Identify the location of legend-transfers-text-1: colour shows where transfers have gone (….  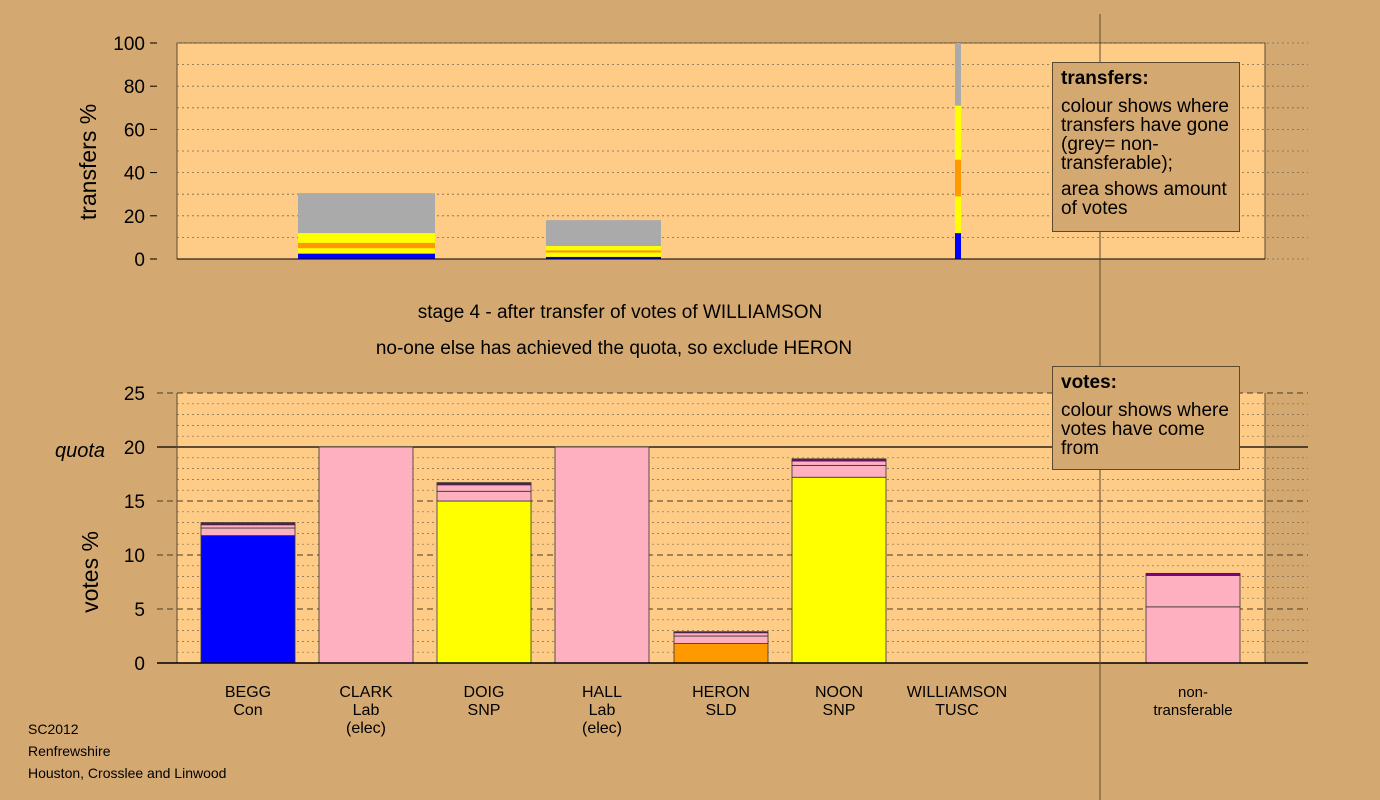
(1145, 135).